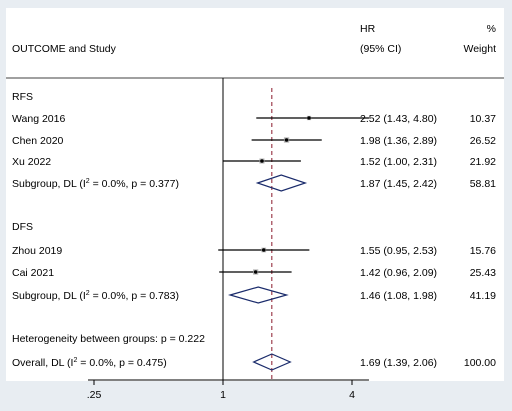  I want to click on x-tick-label: .25, so click(94, 395).